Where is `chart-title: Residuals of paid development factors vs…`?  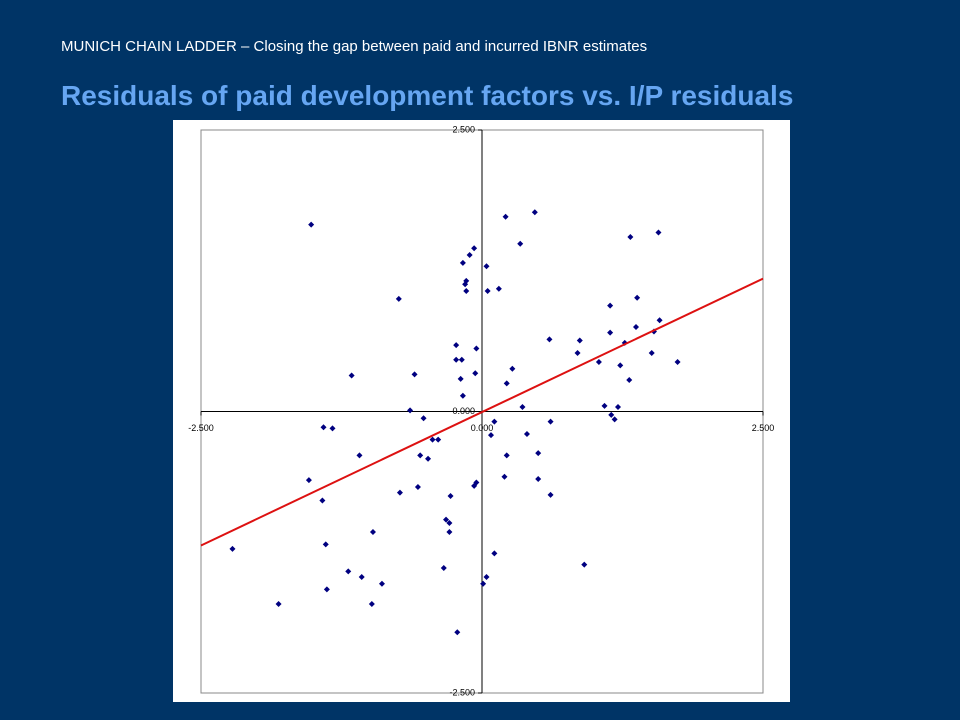
chart-title: Residuals of paid development factors vs… is located at coordinates (427, 95).